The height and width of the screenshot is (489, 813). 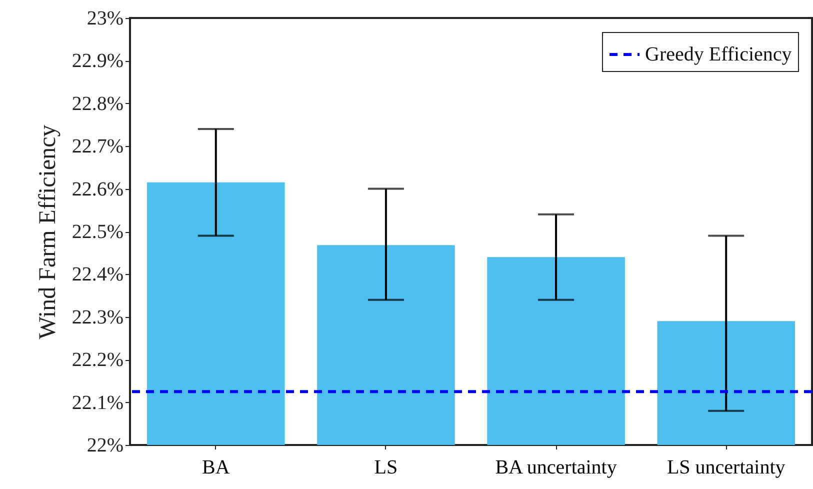 What do you see at coordinates (47, 232) in the screenshot?
I see `y-axis-title: Wind Farm Efficiency` at bounding box center [47, 232].